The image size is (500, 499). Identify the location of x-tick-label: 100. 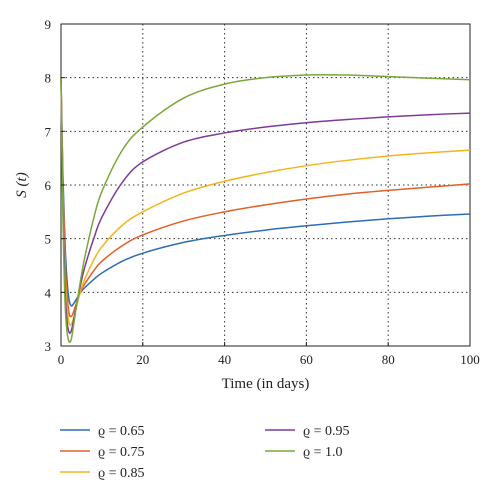
(470, 359).